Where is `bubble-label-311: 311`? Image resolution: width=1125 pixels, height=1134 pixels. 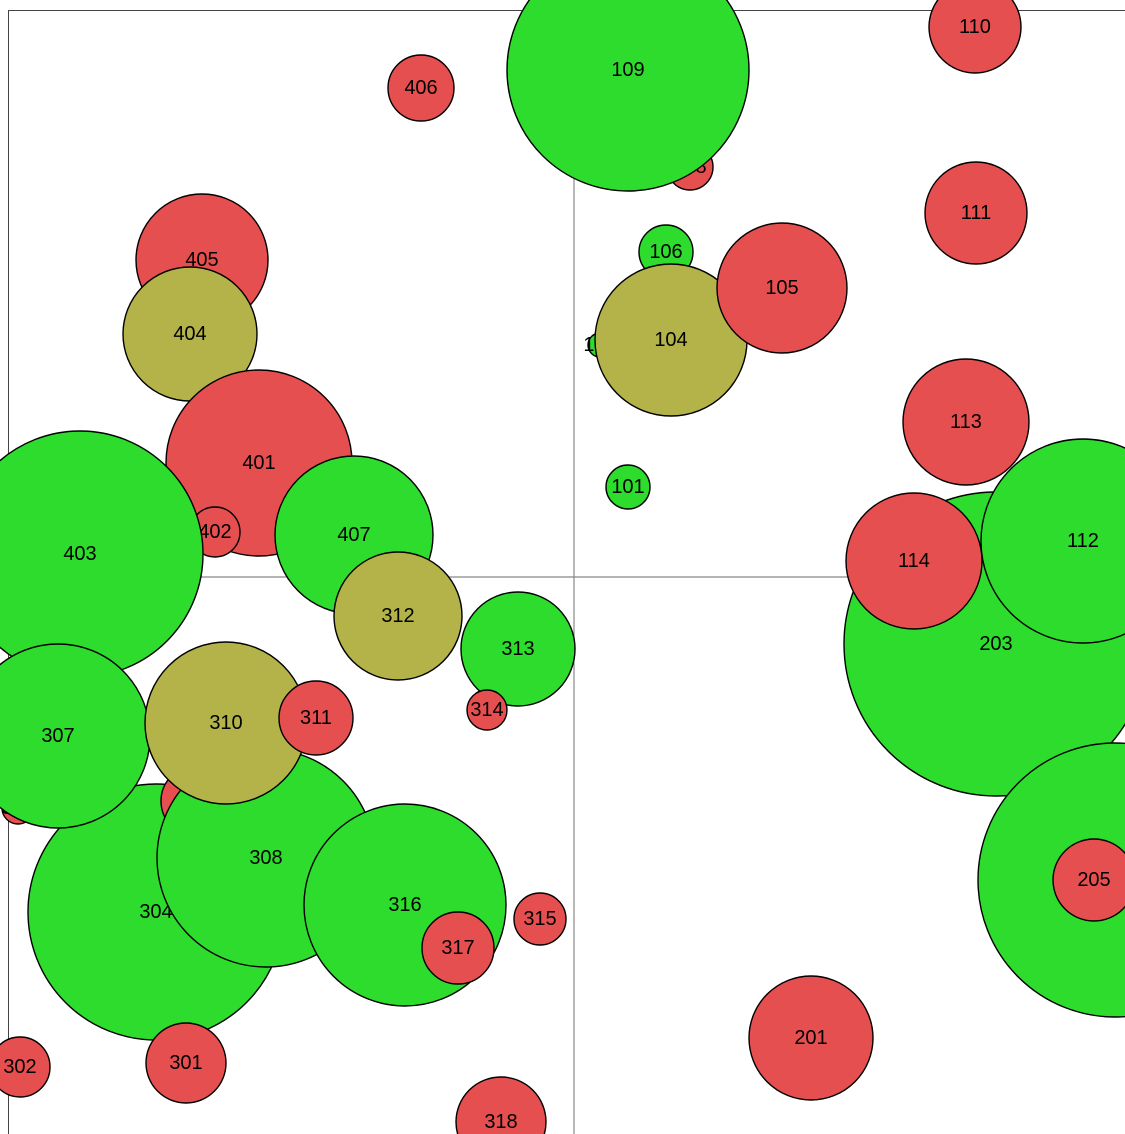 bubble-label-311: 311 is located at coordinates (316, 718).